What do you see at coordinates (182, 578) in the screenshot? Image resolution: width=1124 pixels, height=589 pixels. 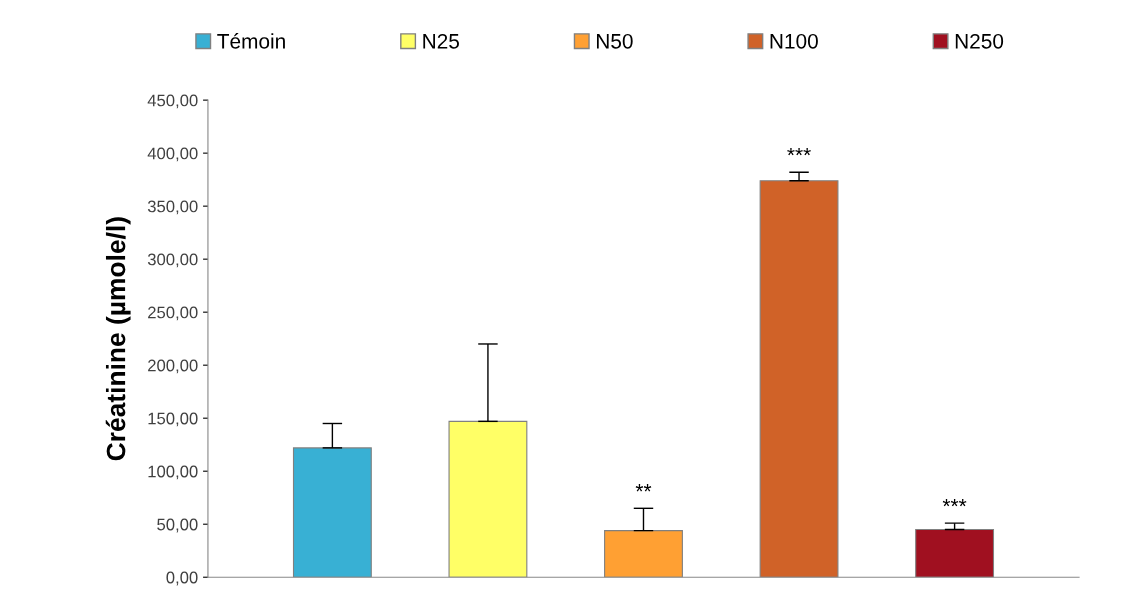 I see `y-tick-label: 0,00` at bounding box center [182, 578].